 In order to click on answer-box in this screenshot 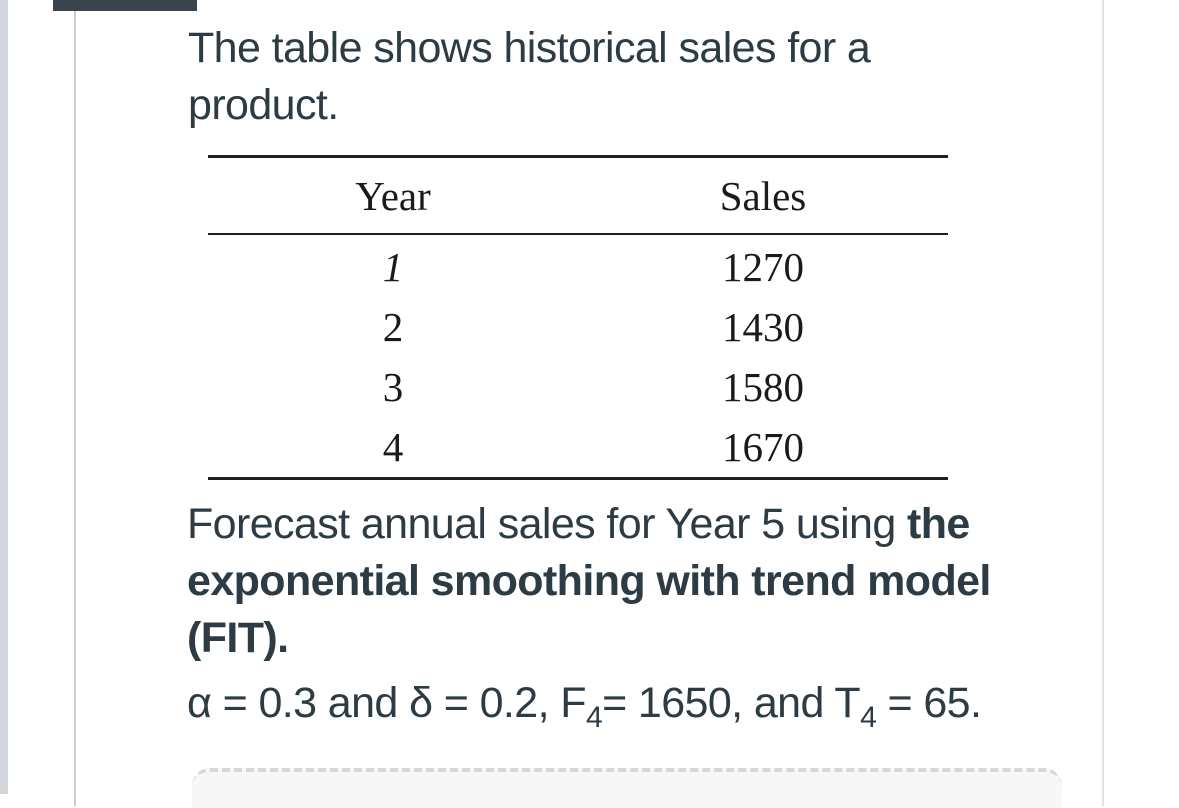, I will do `click(627, 788)`.